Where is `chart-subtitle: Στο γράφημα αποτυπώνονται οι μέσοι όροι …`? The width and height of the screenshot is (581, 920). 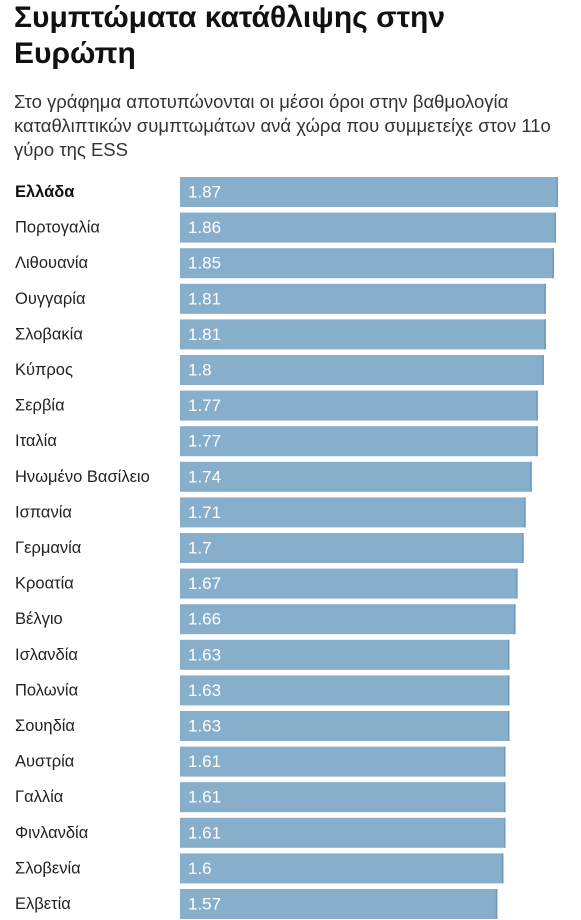 chart-subtitle: Στο γράφημα αποτυπώνονται οι μέσοι όροι … is located at coordinates (282, 125).